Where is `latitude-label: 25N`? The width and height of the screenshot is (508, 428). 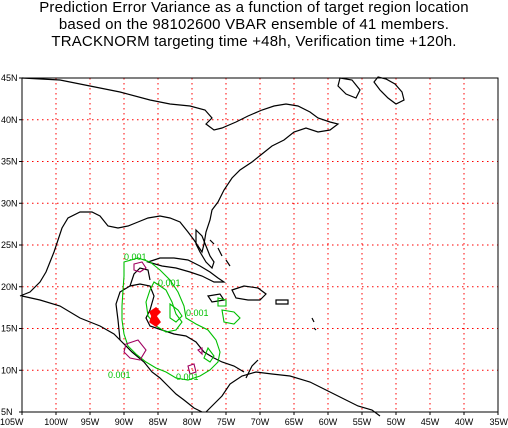
latitude-label: 25N is located at coordinates (9, 245).